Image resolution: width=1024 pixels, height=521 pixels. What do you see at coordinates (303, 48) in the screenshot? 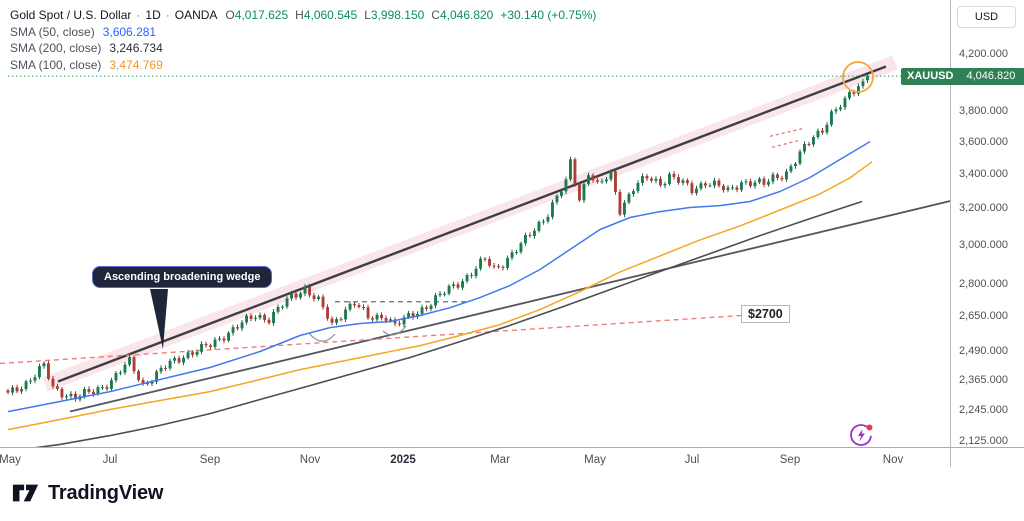
I see `indicator-row: SMA (200, close) 3,246.734` at bounding box center [303, 48].